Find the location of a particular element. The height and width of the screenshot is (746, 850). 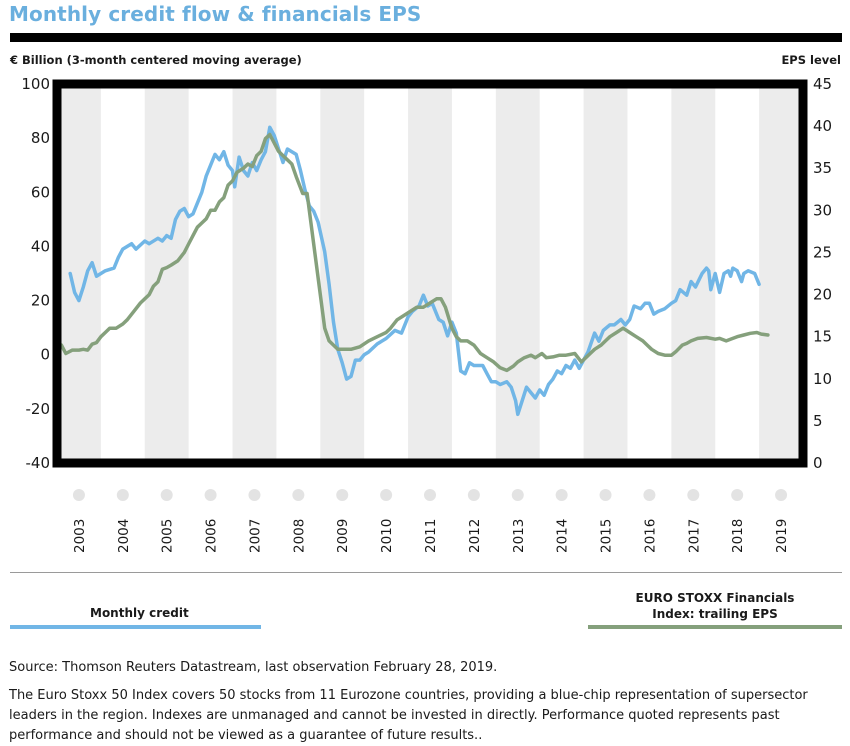

legend-credit-label: Monthly credit is located at coordinates (139, 613).